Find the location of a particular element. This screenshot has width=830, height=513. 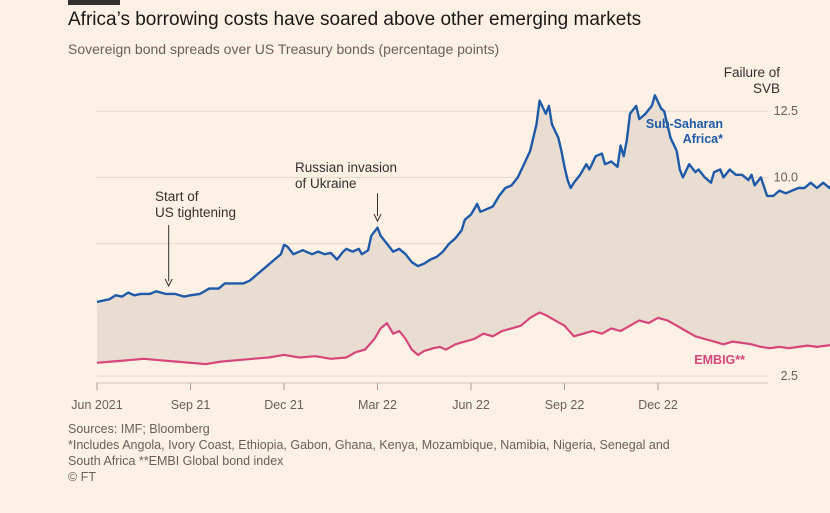

footnote-embig: South Africa **EMBI Global bond index is located at coordinates (176, 461).